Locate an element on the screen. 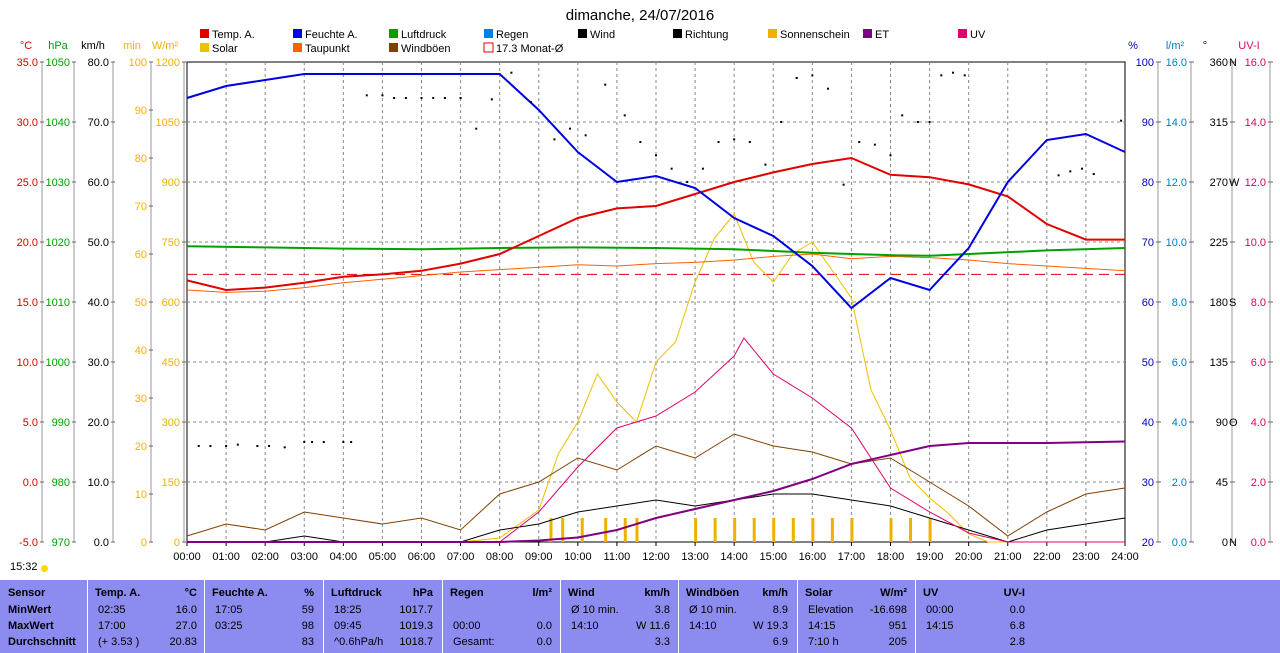  summary-min-time: Elevation is located at coordinates (831, 610).